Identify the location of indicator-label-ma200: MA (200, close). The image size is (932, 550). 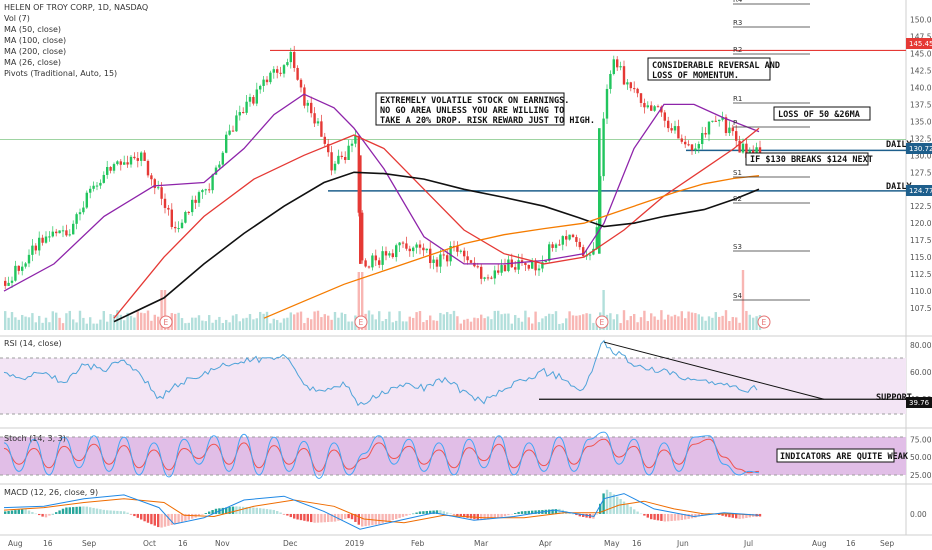
(35, 51).